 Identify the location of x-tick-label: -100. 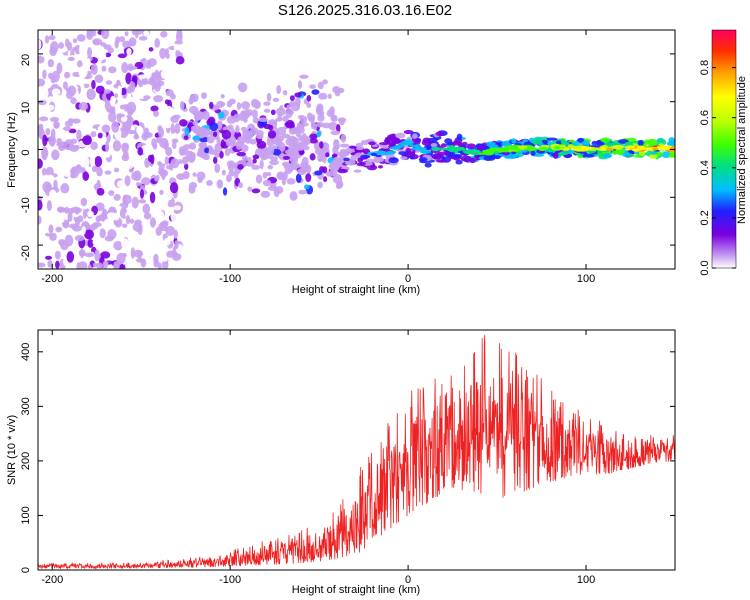
(230, 279).